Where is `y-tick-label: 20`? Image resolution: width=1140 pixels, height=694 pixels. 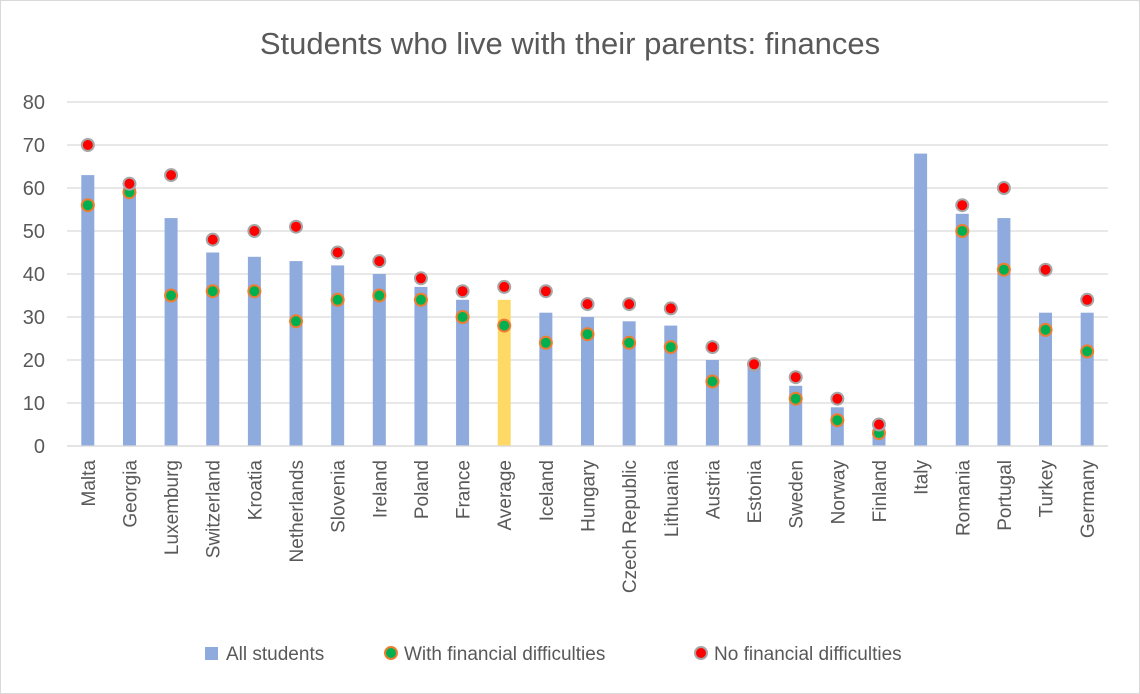
y-tick-label: 20 is located at coordinates (34, 361).